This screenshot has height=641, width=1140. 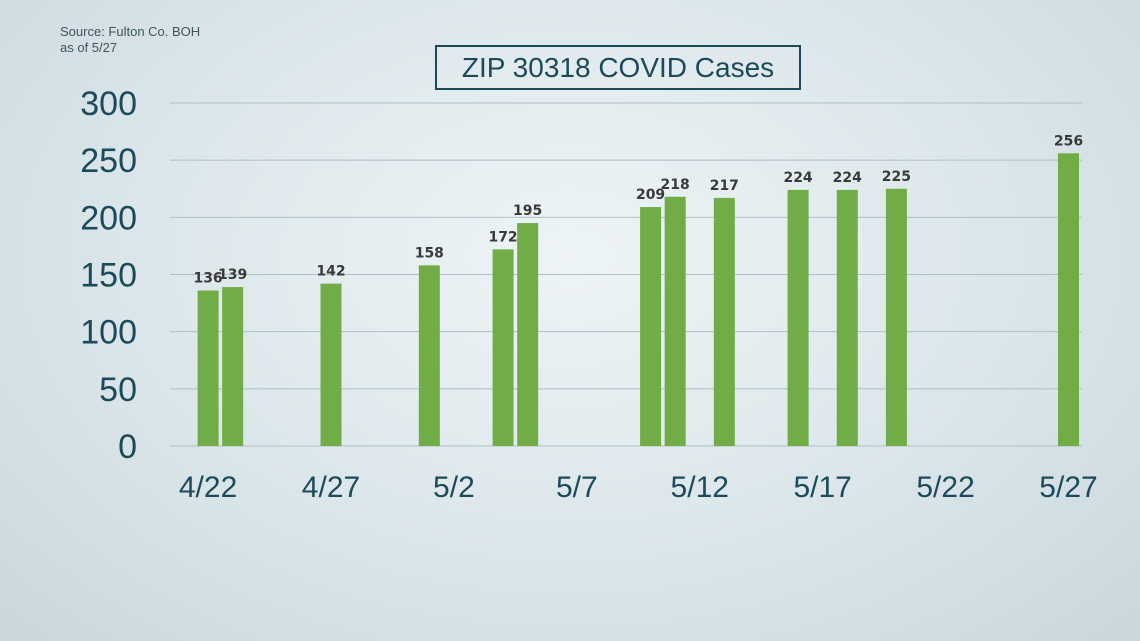 I want to click on source-note: Source: Fulton Co. BOH as of 5/27, so click(x=130, y=40).